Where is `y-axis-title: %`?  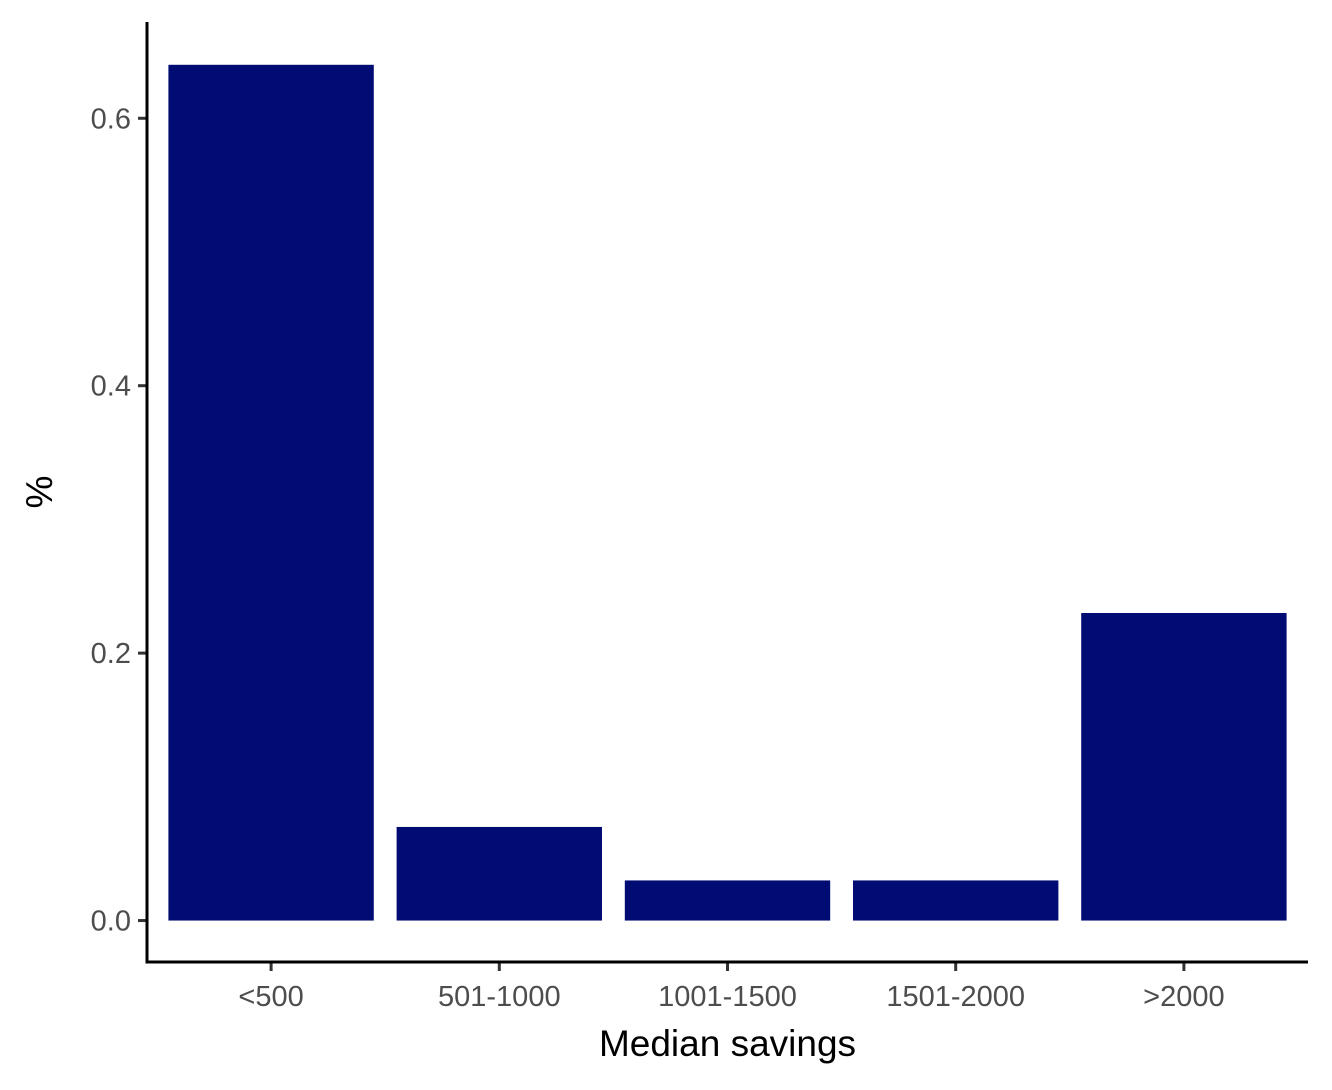
y-axis-title: % is located at coordinates (39, 492).